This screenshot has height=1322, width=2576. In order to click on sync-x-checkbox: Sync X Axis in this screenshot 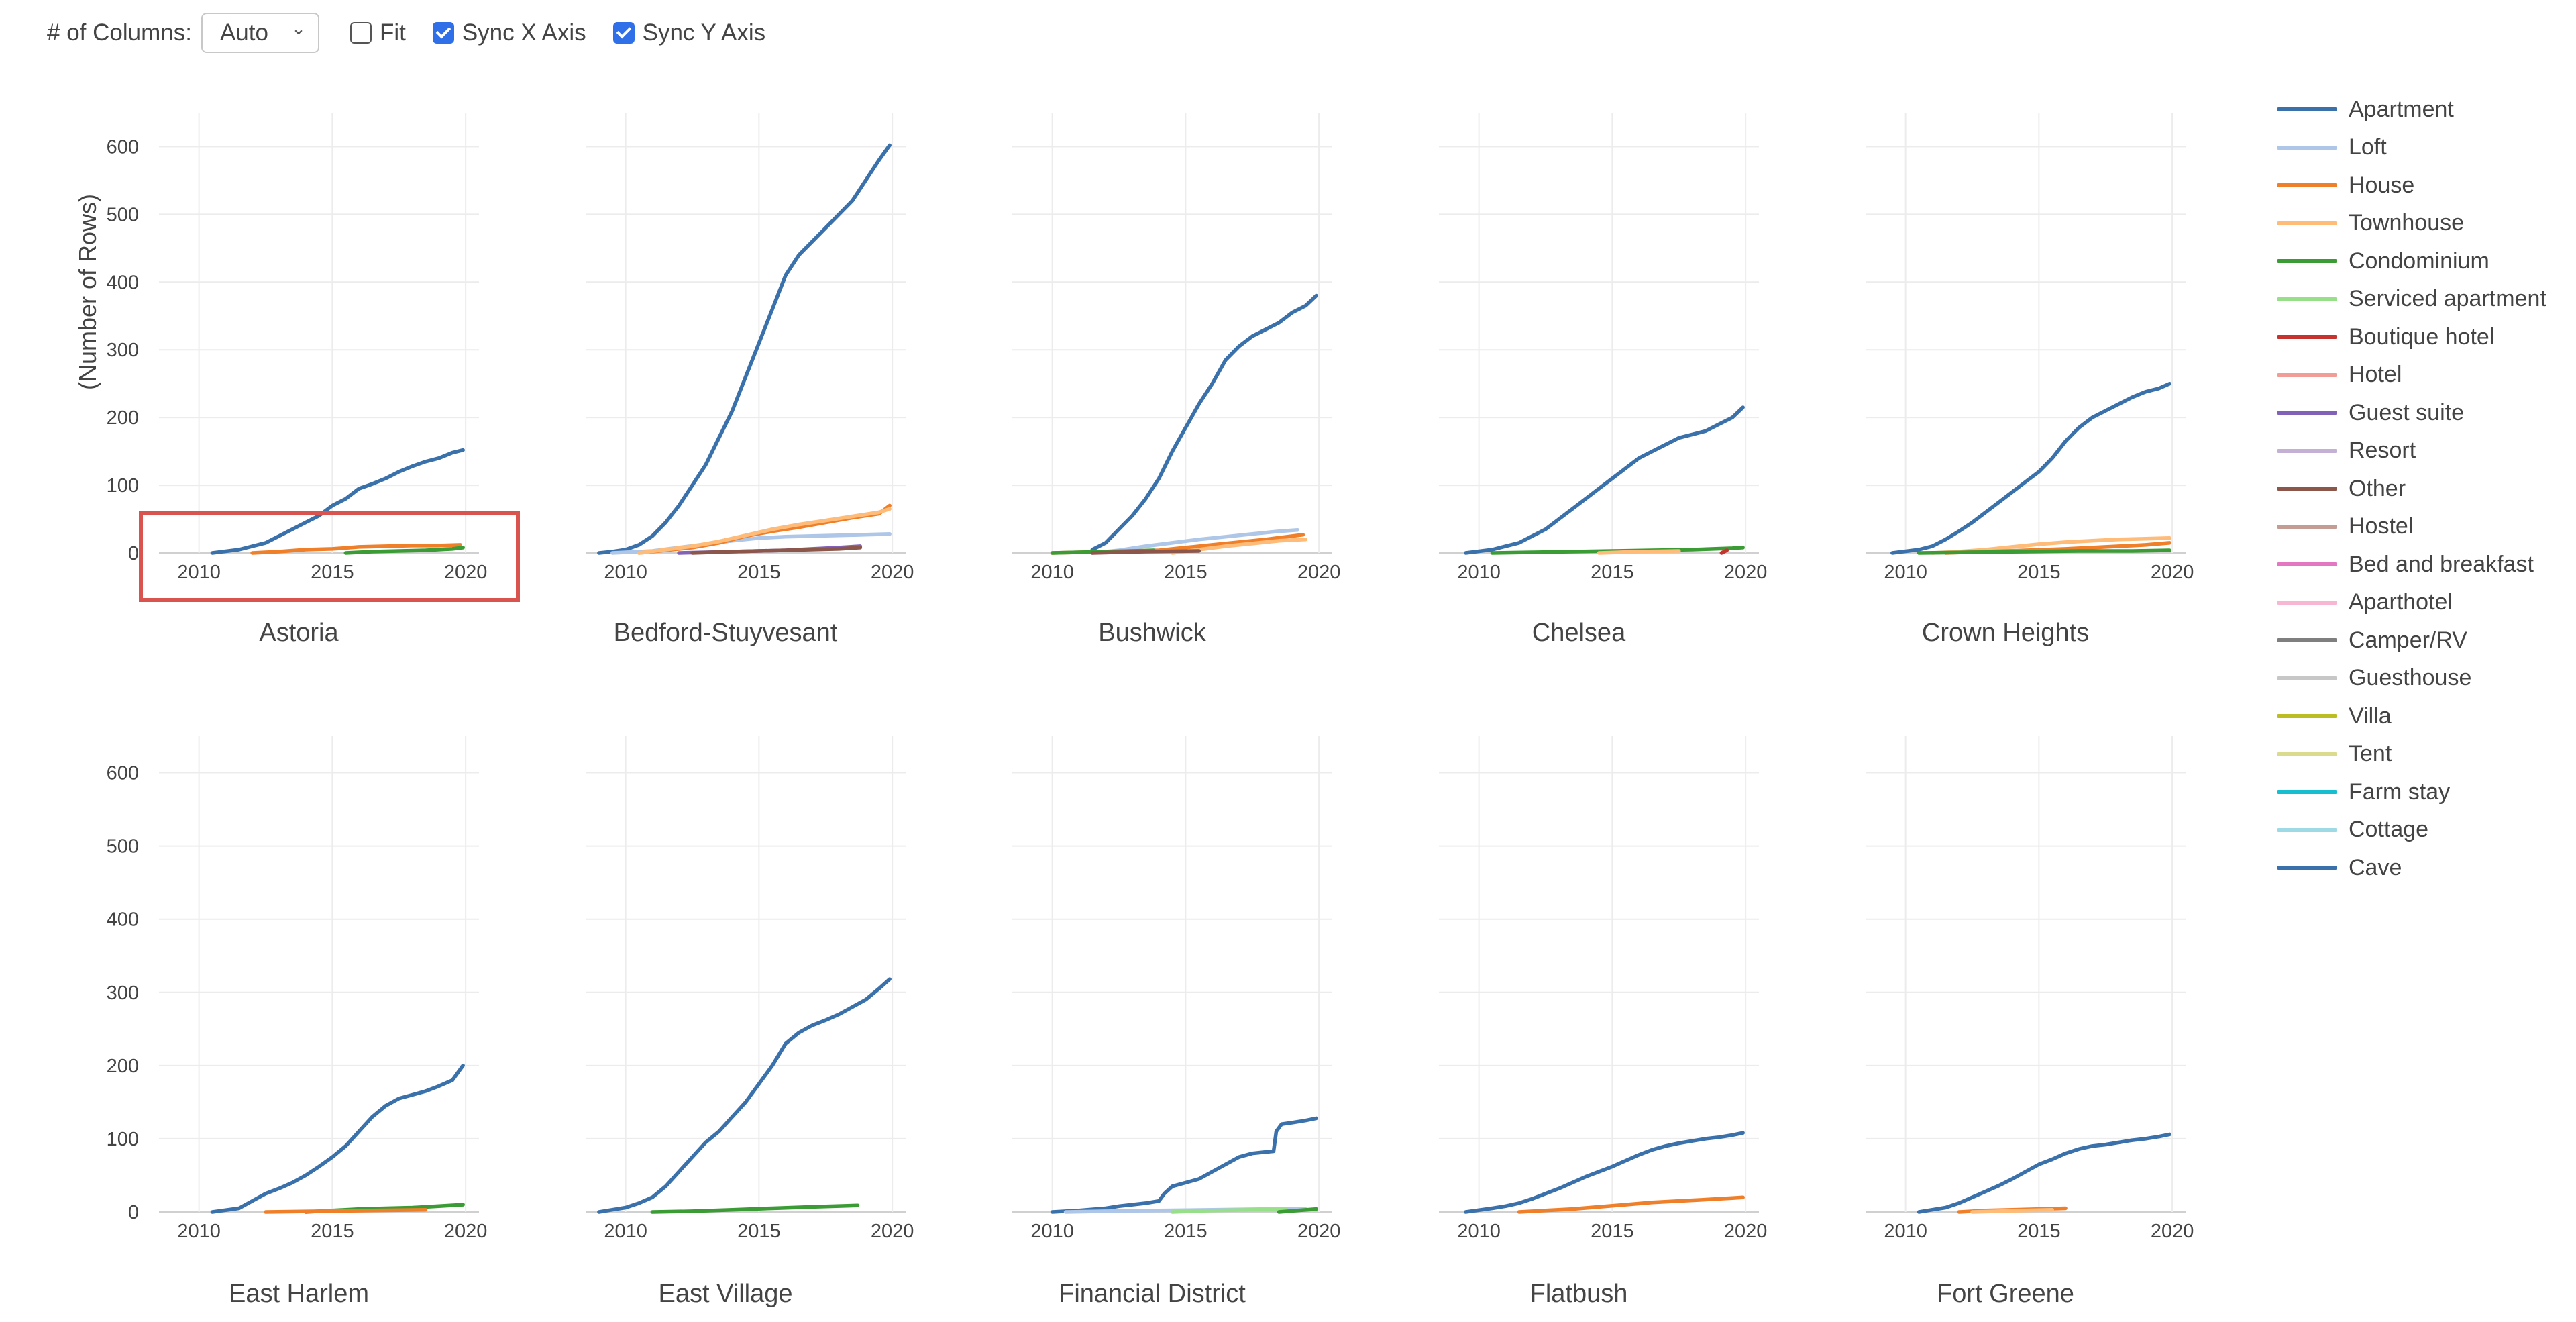, I will do `click(509, 32)`.